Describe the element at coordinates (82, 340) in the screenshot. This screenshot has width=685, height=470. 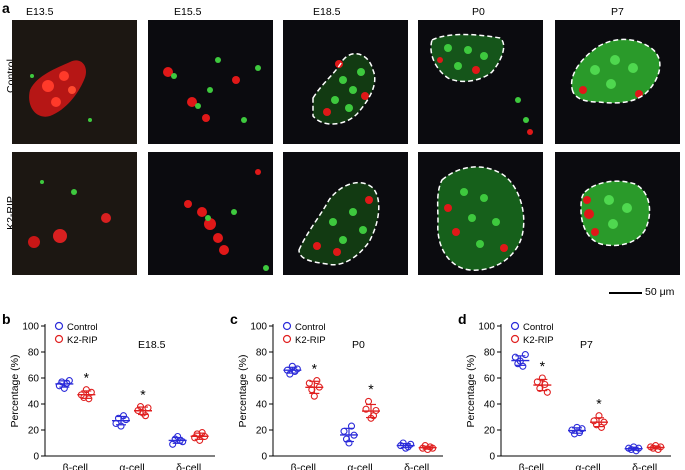
I see `panel-b-legend-label: K2-RIP` at that location.